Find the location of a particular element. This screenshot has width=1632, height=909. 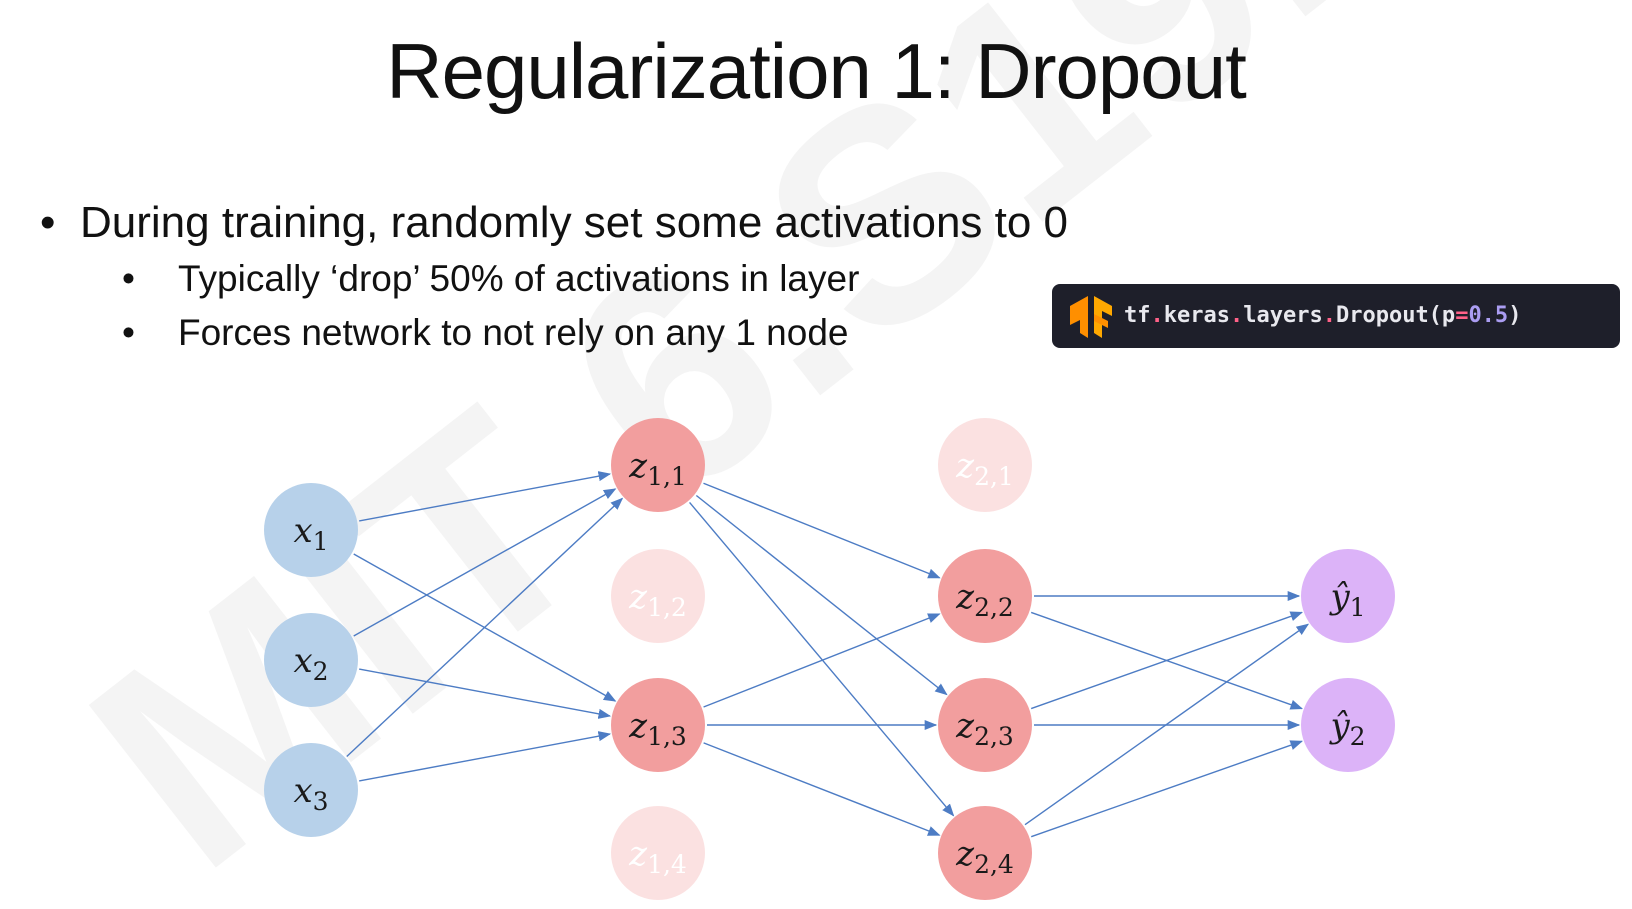

node-label: z2,3 is located at coordinates (984, 728).